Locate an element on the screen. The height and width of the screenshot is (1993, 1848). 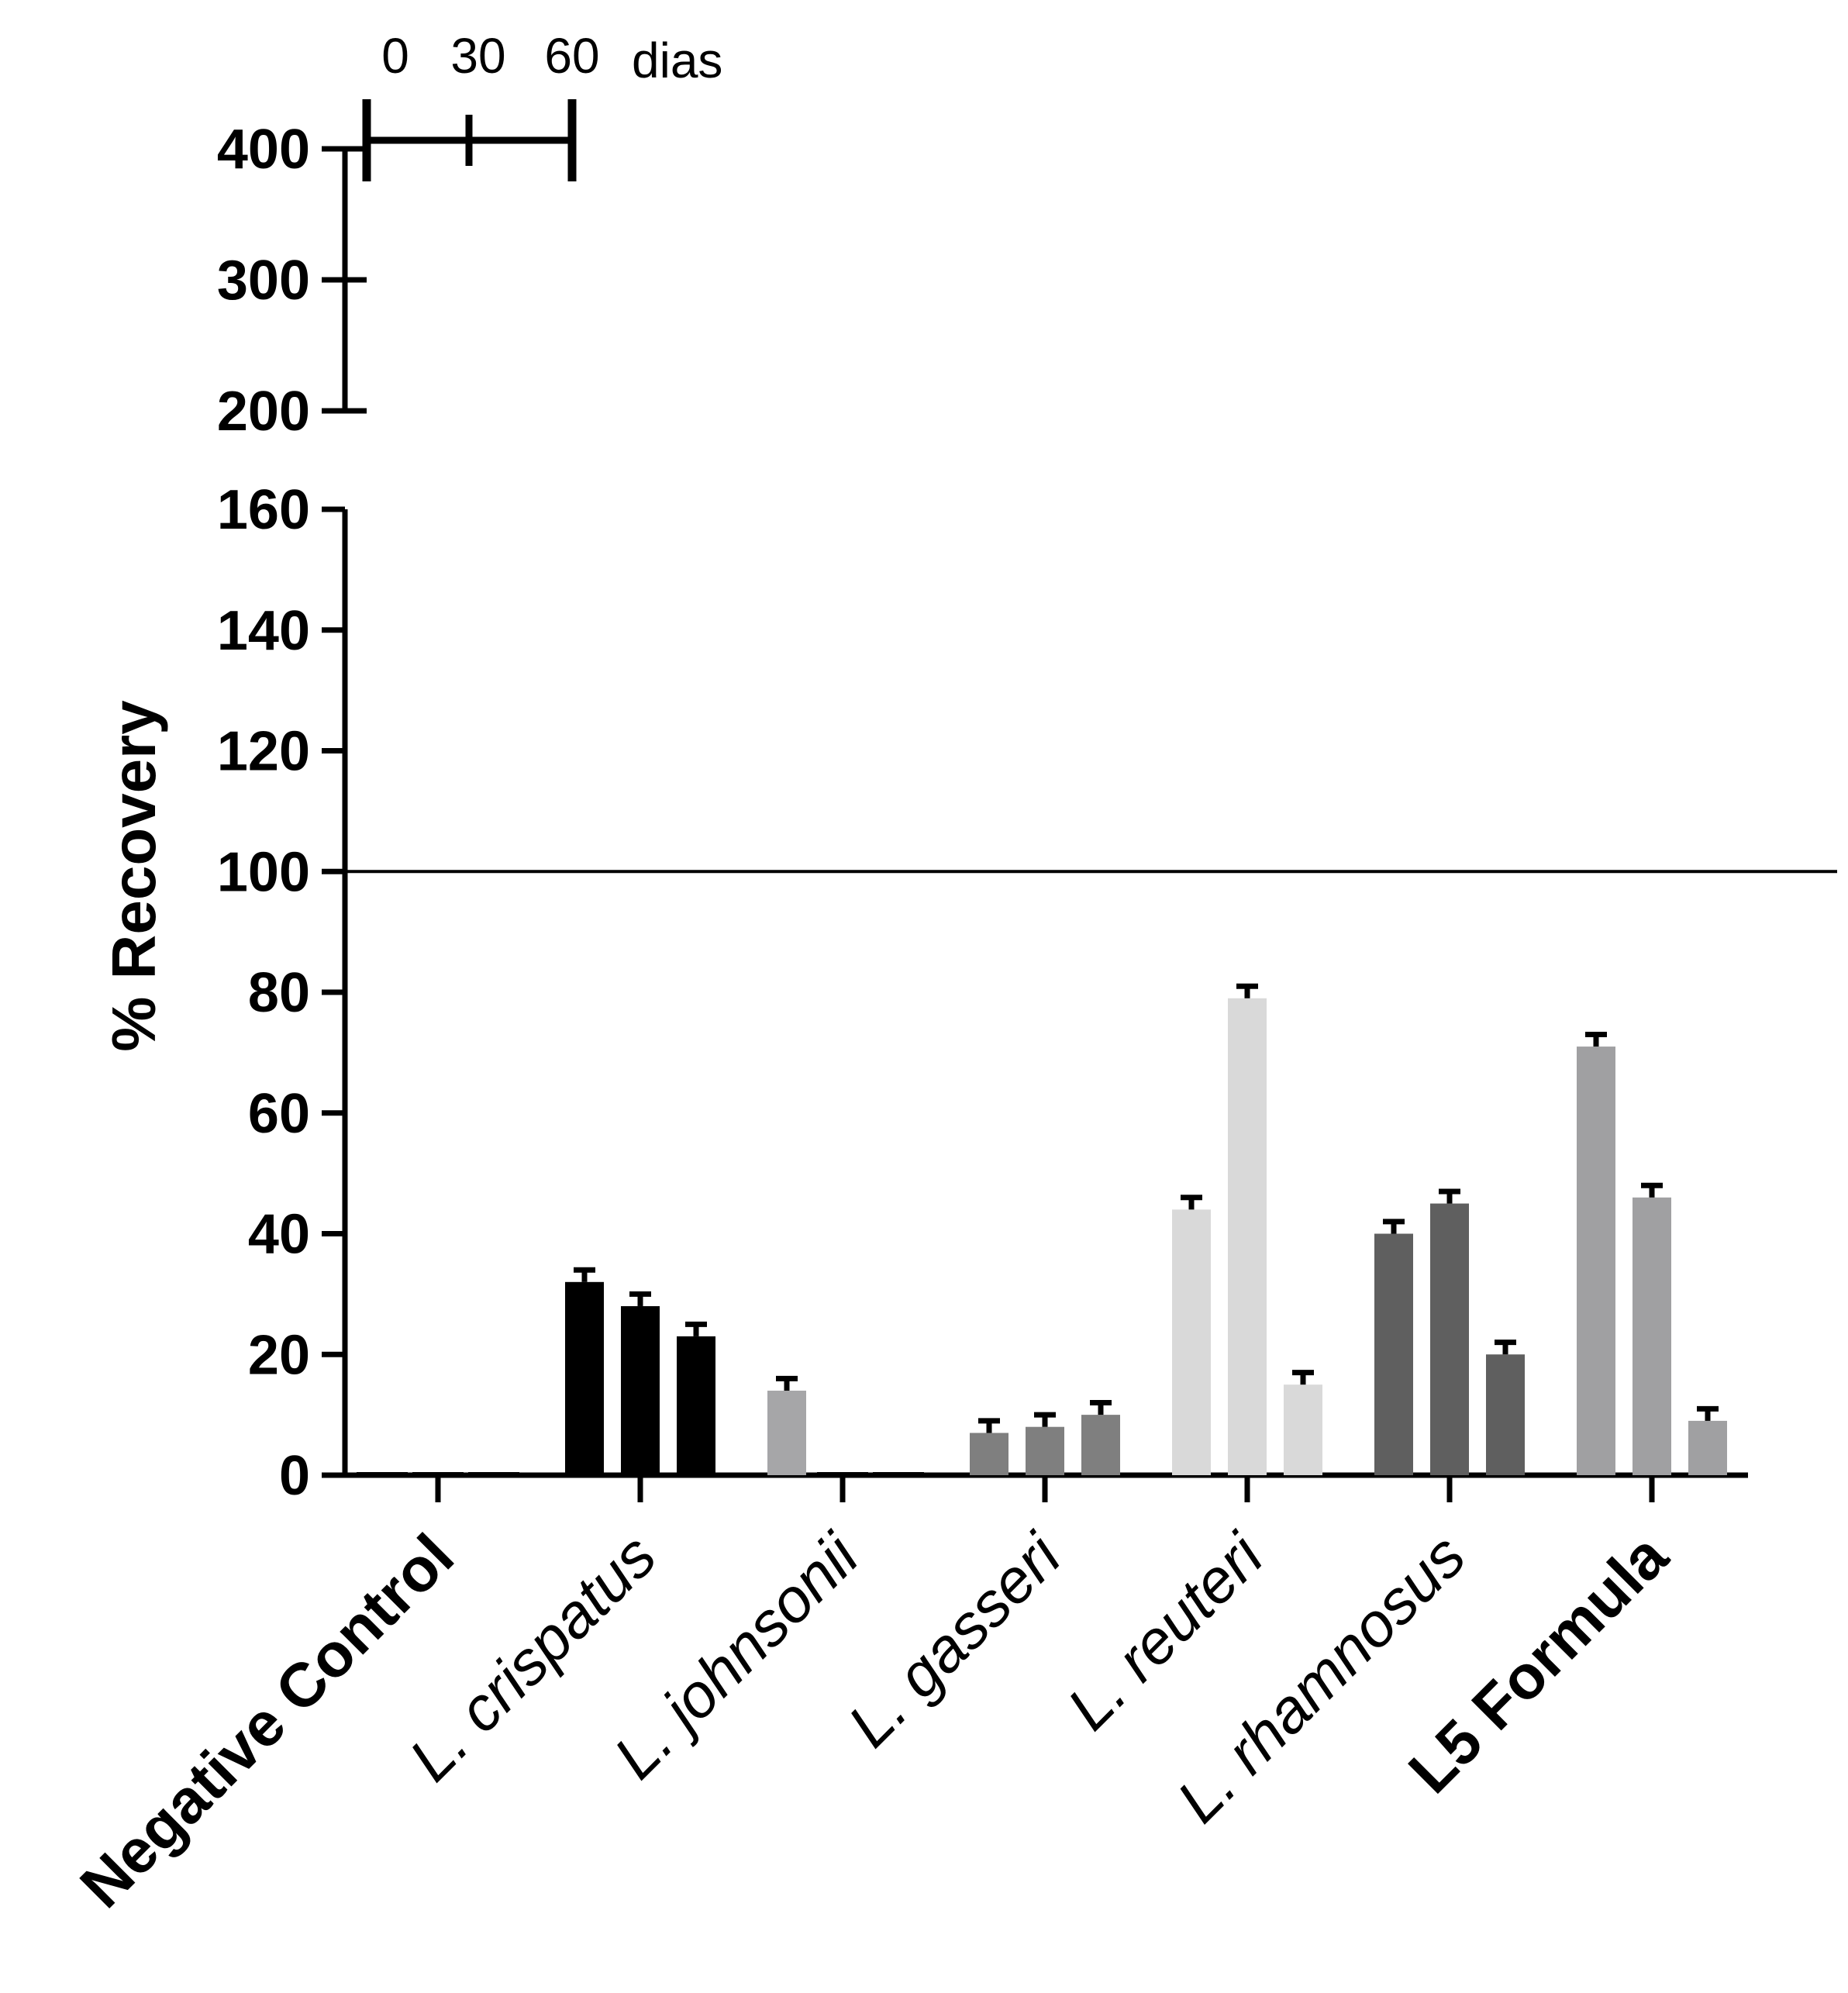
legend-tick-label: 60 is located at coordinates (571, 56).